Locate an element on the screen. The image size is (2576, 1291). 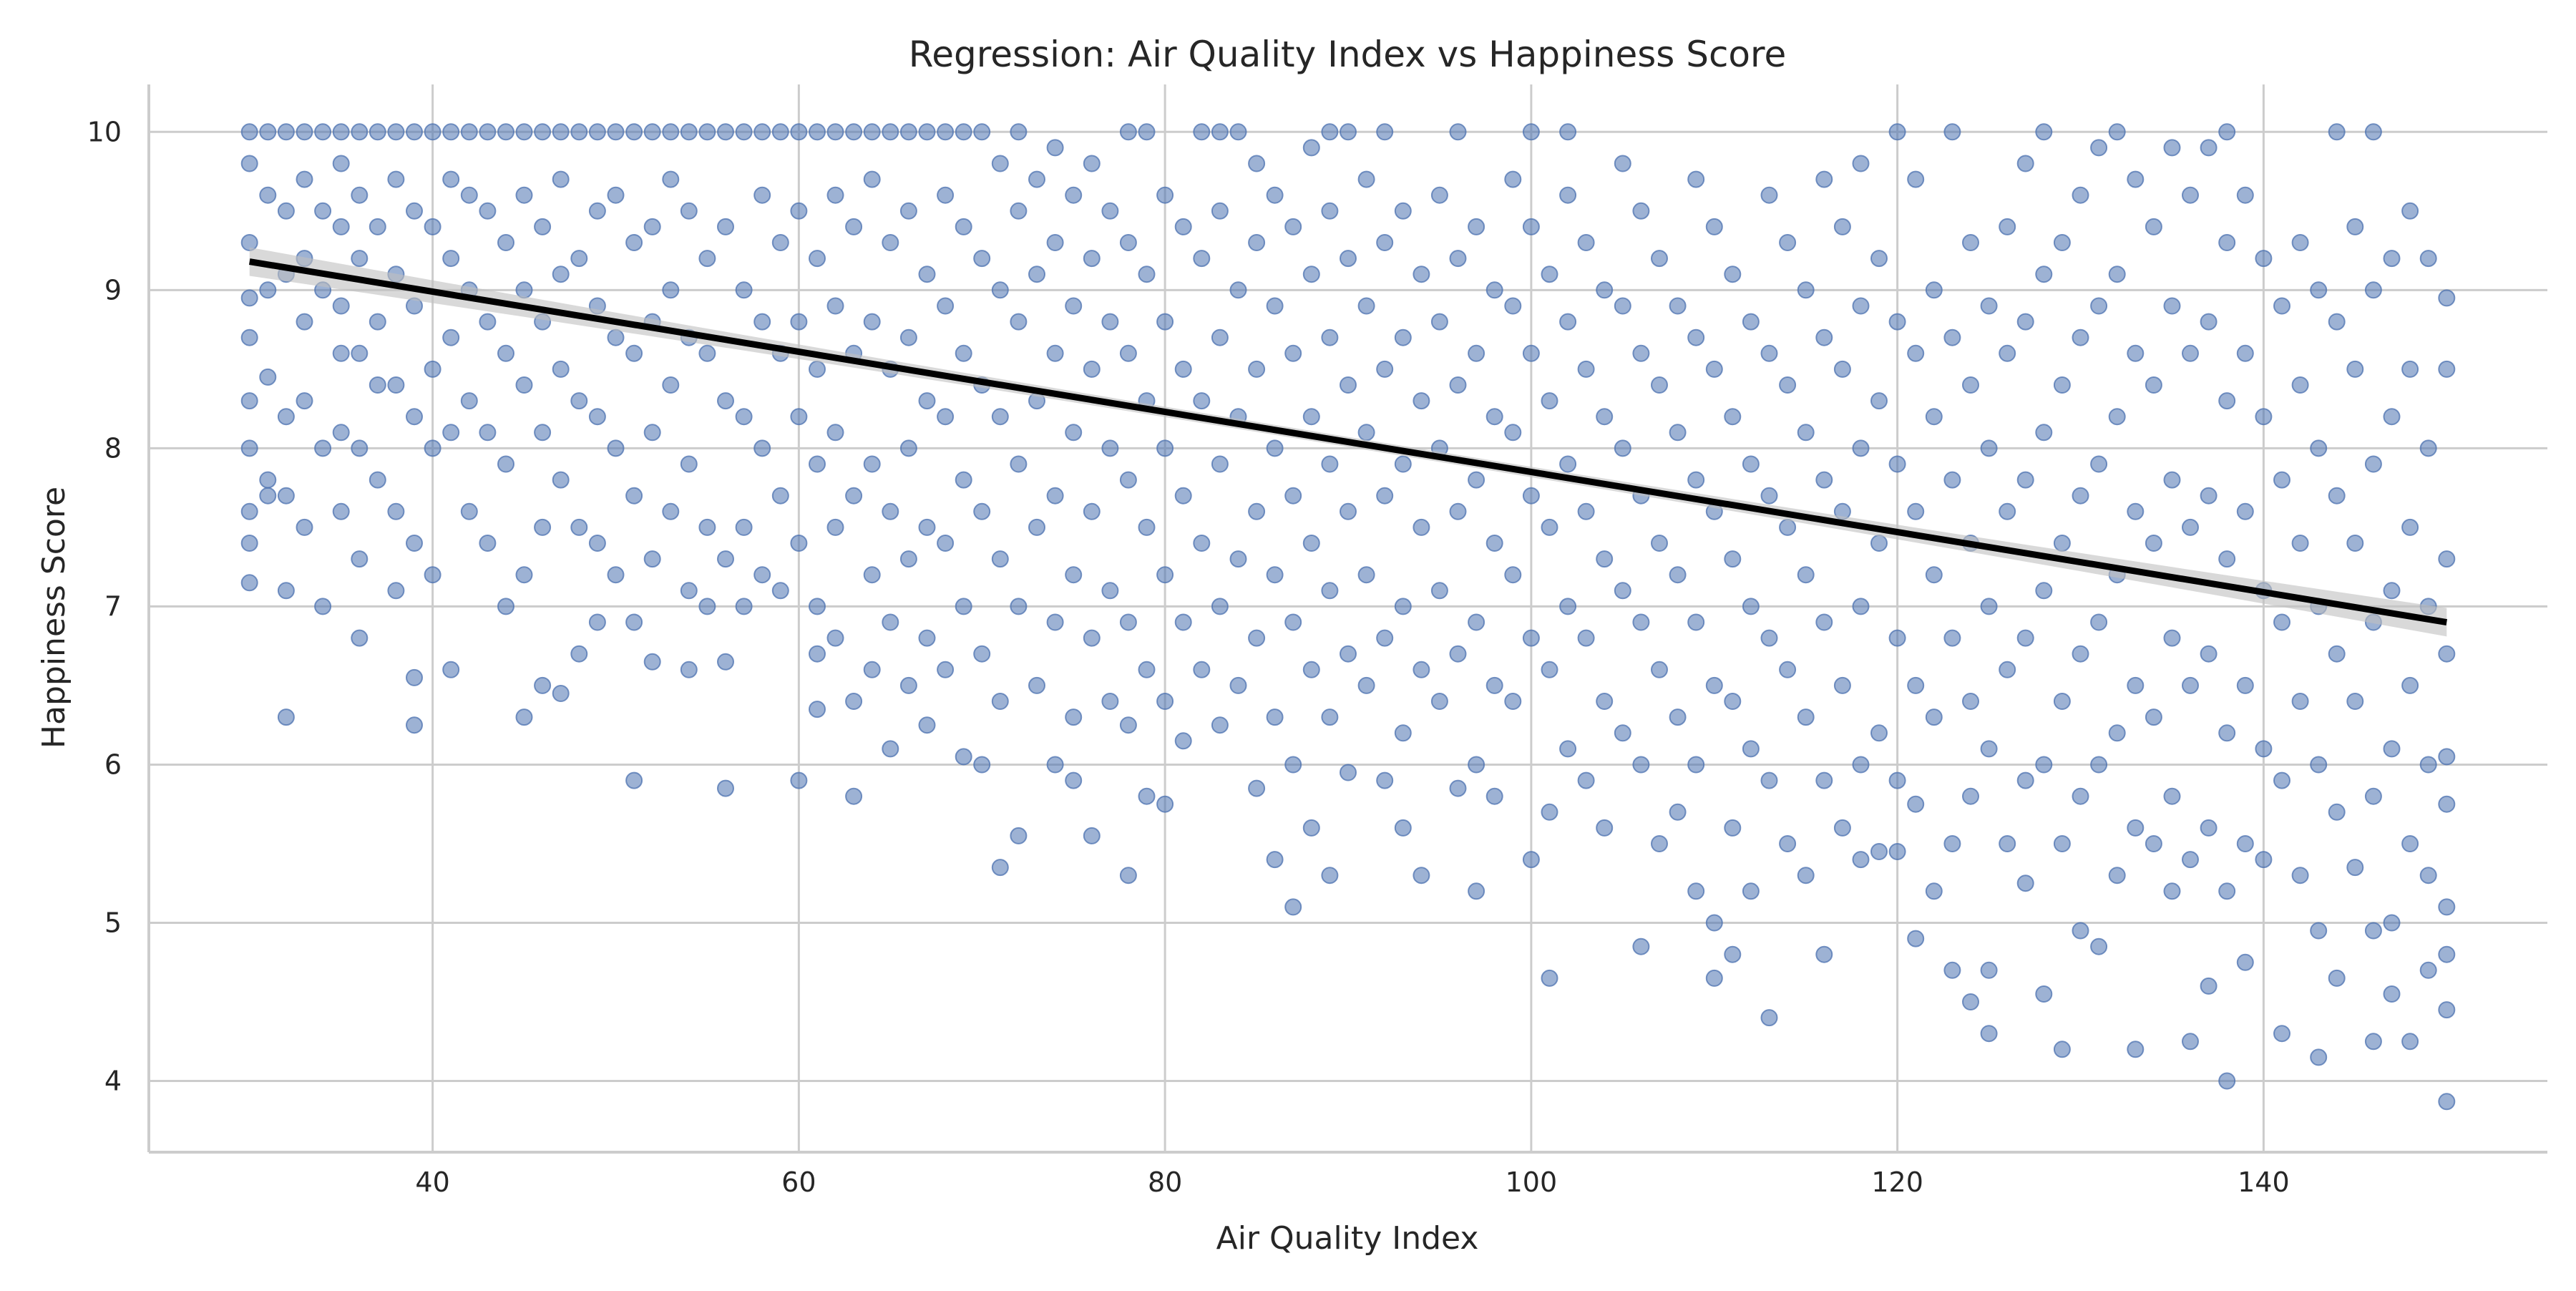
x-tick-label: 40 is located at coordinates (432, 1182).